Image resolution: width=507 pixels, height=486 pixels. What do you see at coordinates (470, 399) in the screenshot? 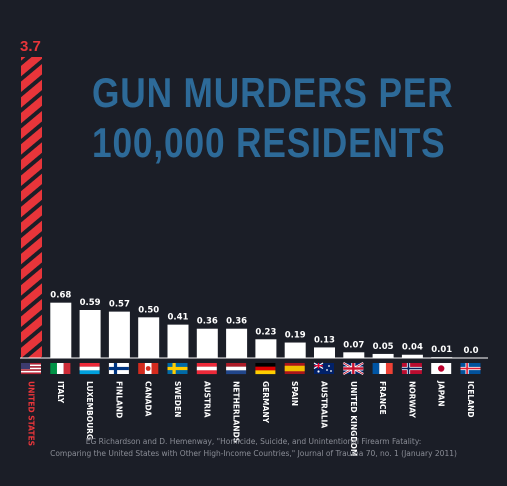
I see `category-label-iceland: ICELAND` at bounding box center [470, 399].